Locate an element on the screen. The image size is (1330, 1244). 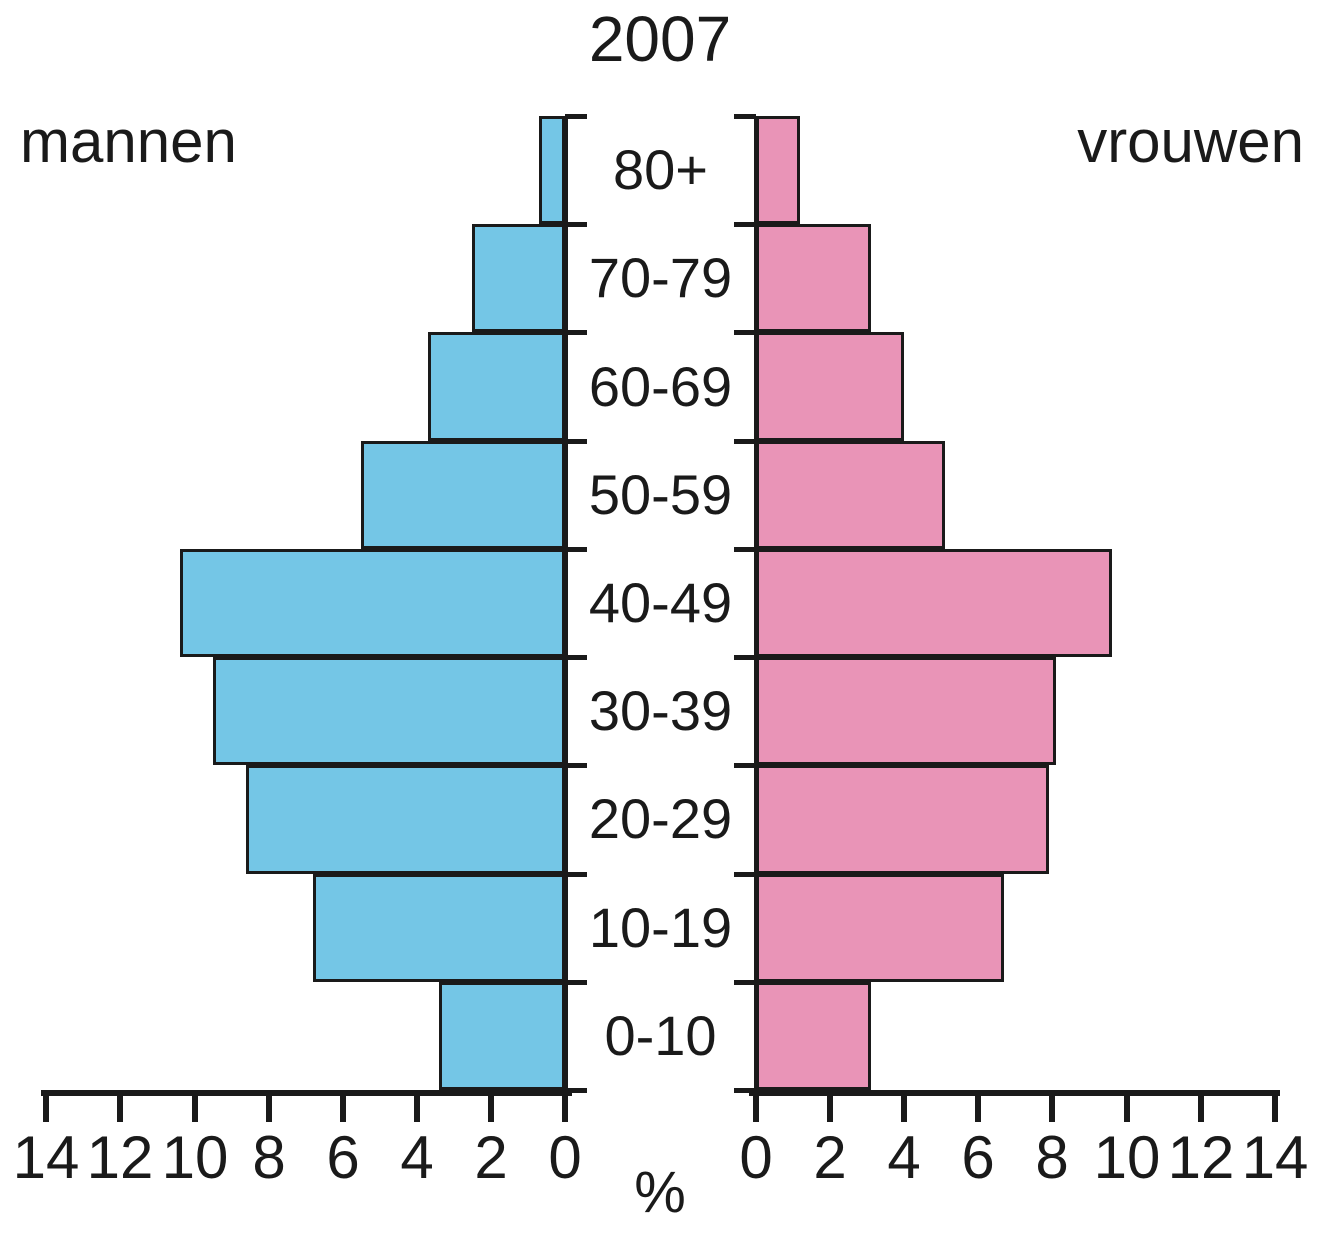
bar-vrouwen-80plus is located at coordinates (777, 170).